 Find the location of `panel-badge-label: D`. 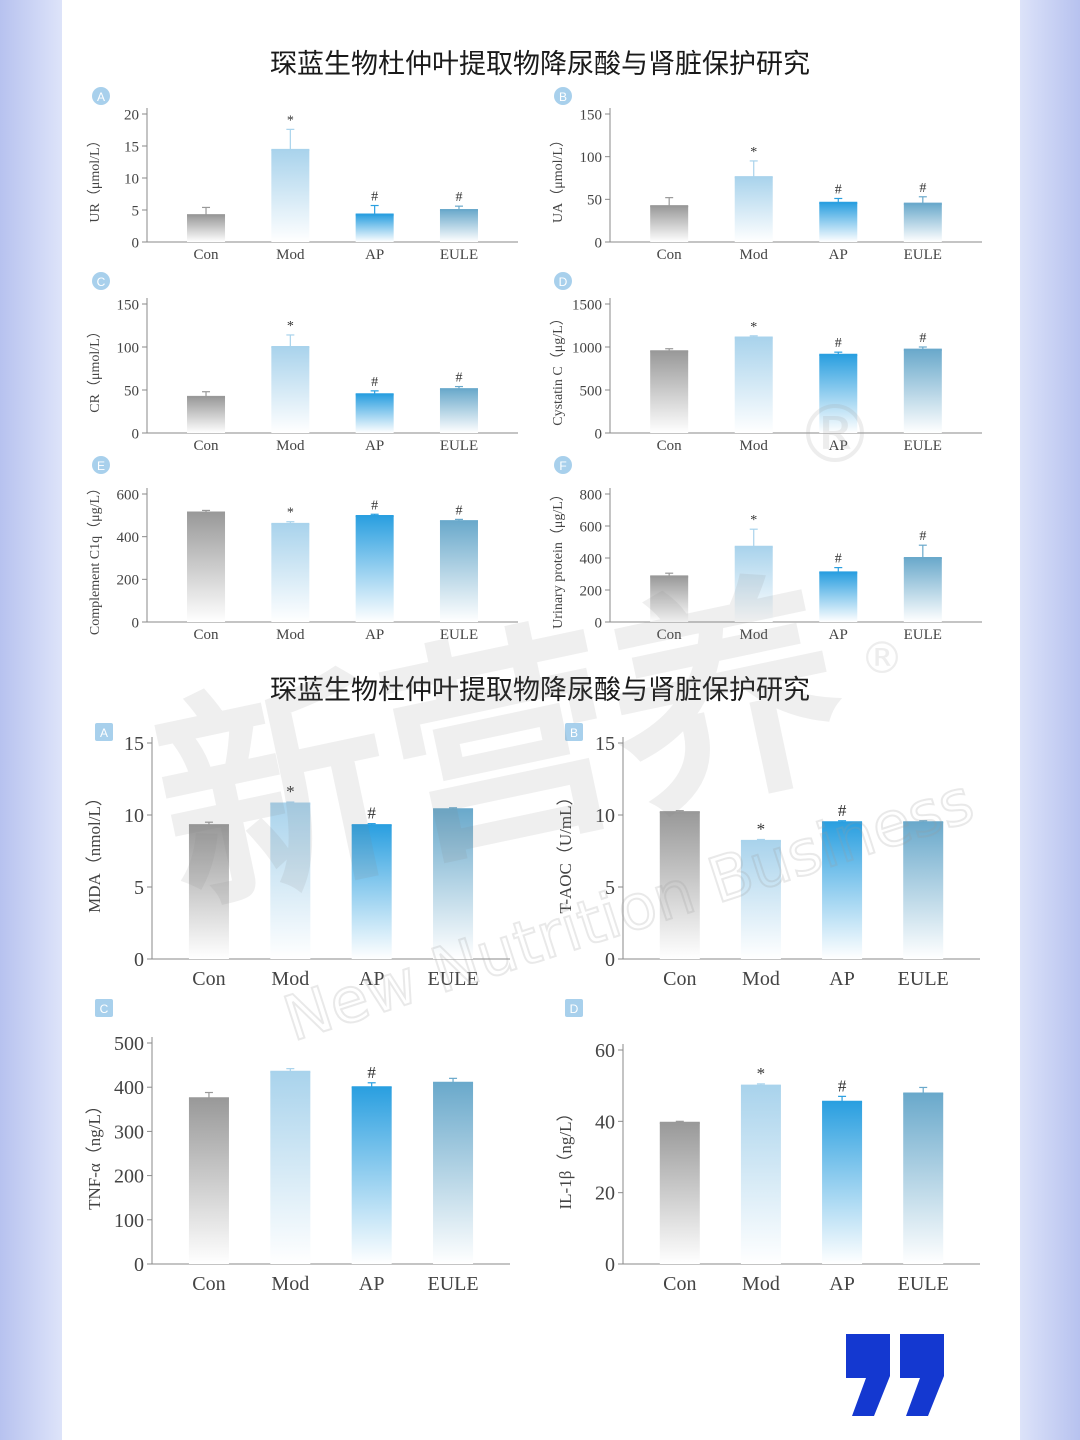

panel-badge-label: D is located at coordinates (563, 282).